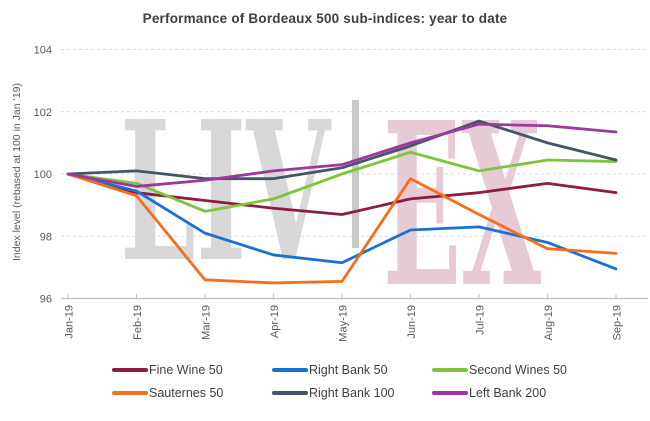 The image size is (650, 421). I want to click on legend-item-sauternes-50: Sauternes 50, so click(192, 393).